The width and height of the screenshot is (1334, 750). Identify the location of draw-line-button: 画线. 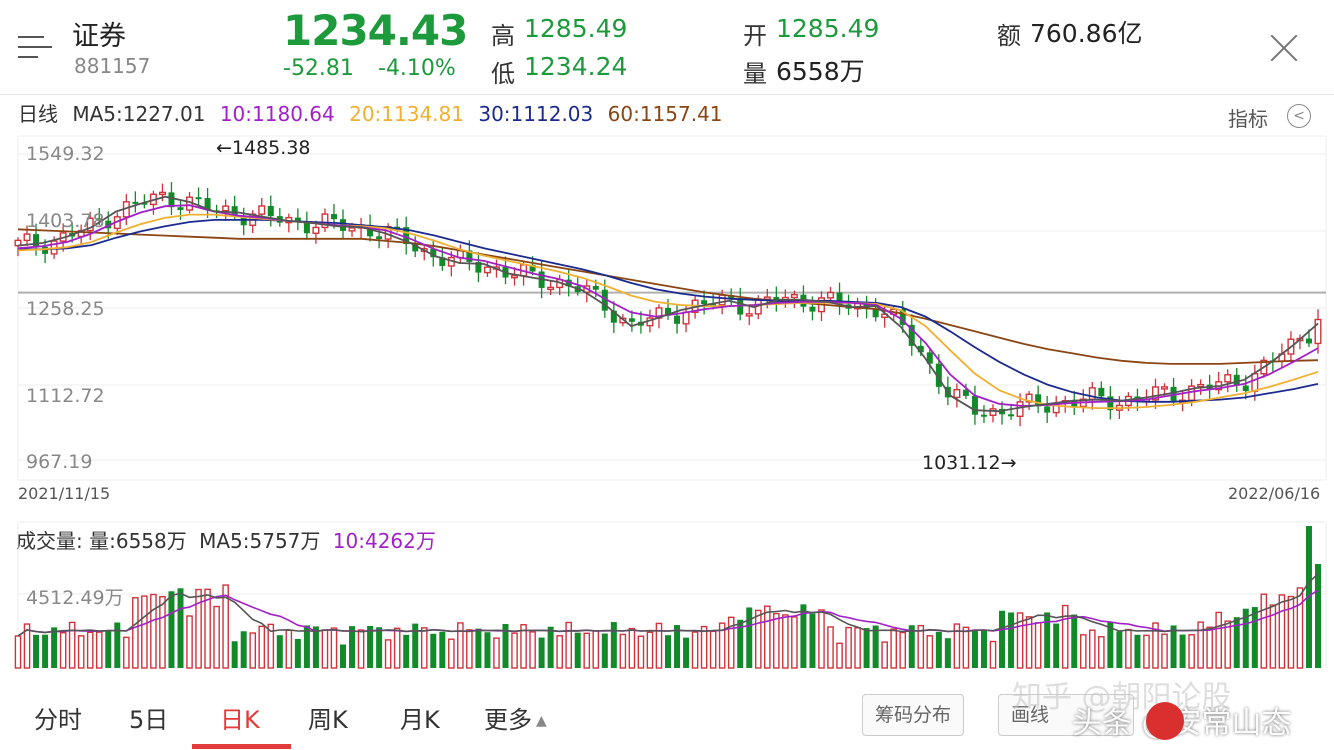
(1066, 715).